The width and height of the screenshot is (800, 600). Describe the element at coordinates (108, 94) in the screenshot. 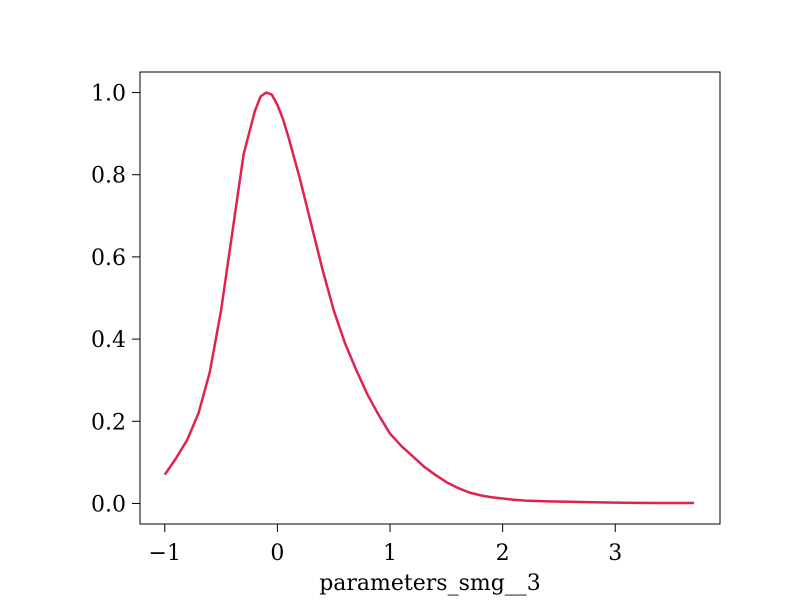

I see `y-tick-label: 1.0` at that location.